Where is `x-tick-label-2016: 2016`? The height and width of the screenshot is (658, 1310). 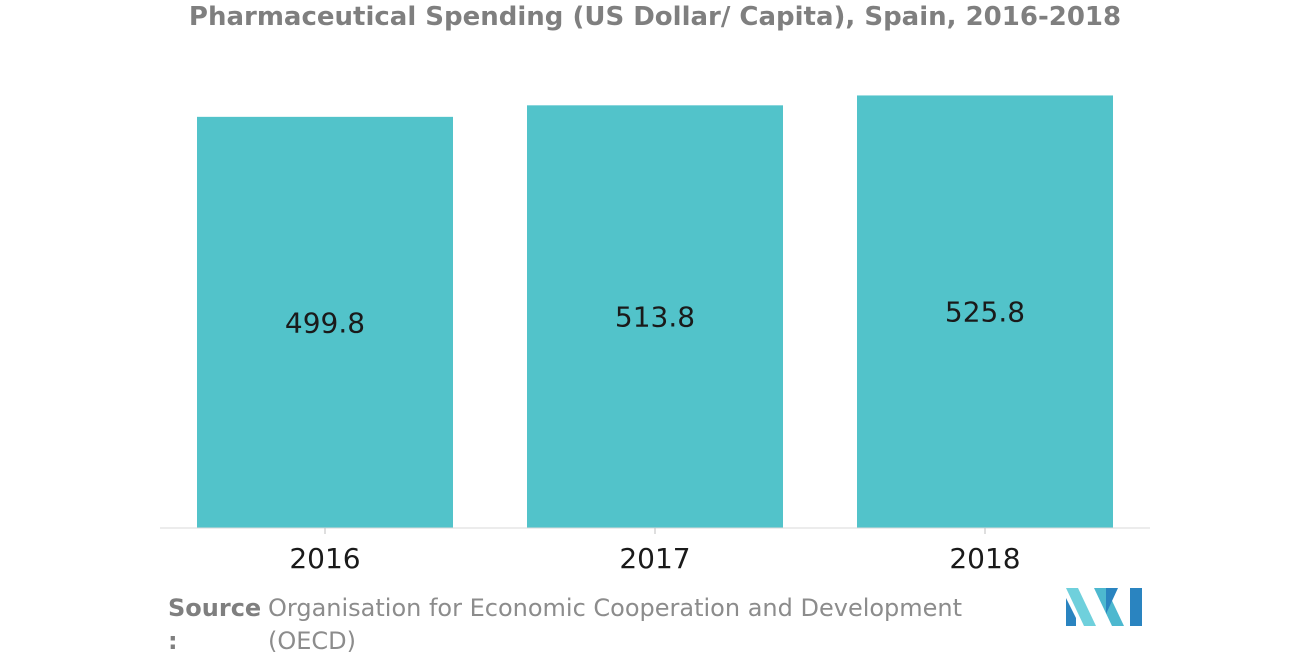 x-tick-label-2016: 2016 is located at coordinates (324, 558).